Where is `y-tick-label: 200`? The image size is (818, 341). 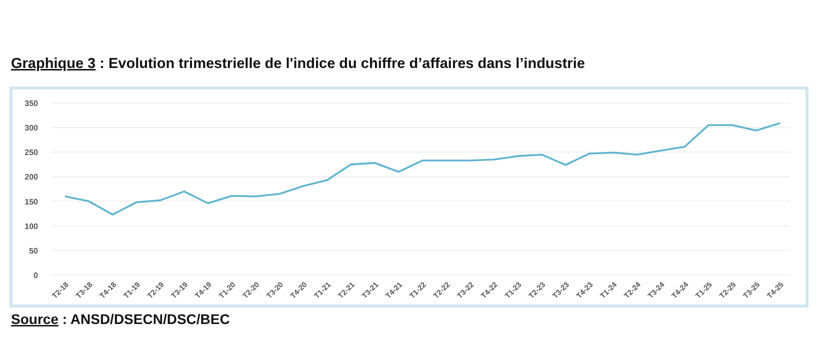
y-tick-label: 200 is located at coordinates (31, 177).